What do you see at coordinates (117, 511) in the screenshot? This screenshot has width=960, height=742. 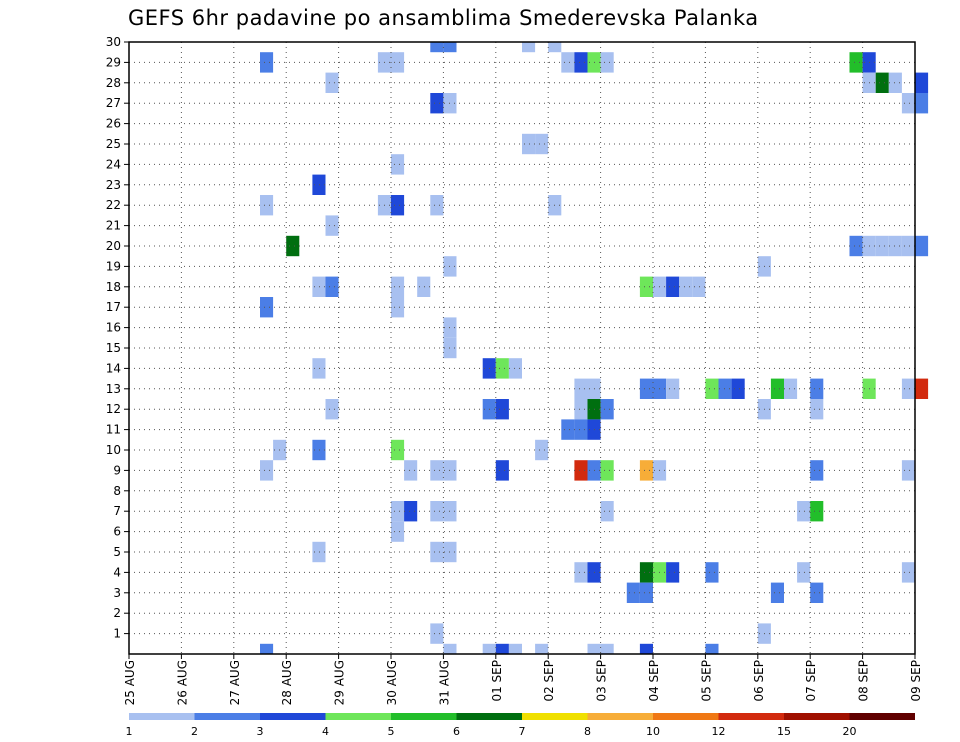 I see `y-tick-label: 7` at bounding box center [117, 511].